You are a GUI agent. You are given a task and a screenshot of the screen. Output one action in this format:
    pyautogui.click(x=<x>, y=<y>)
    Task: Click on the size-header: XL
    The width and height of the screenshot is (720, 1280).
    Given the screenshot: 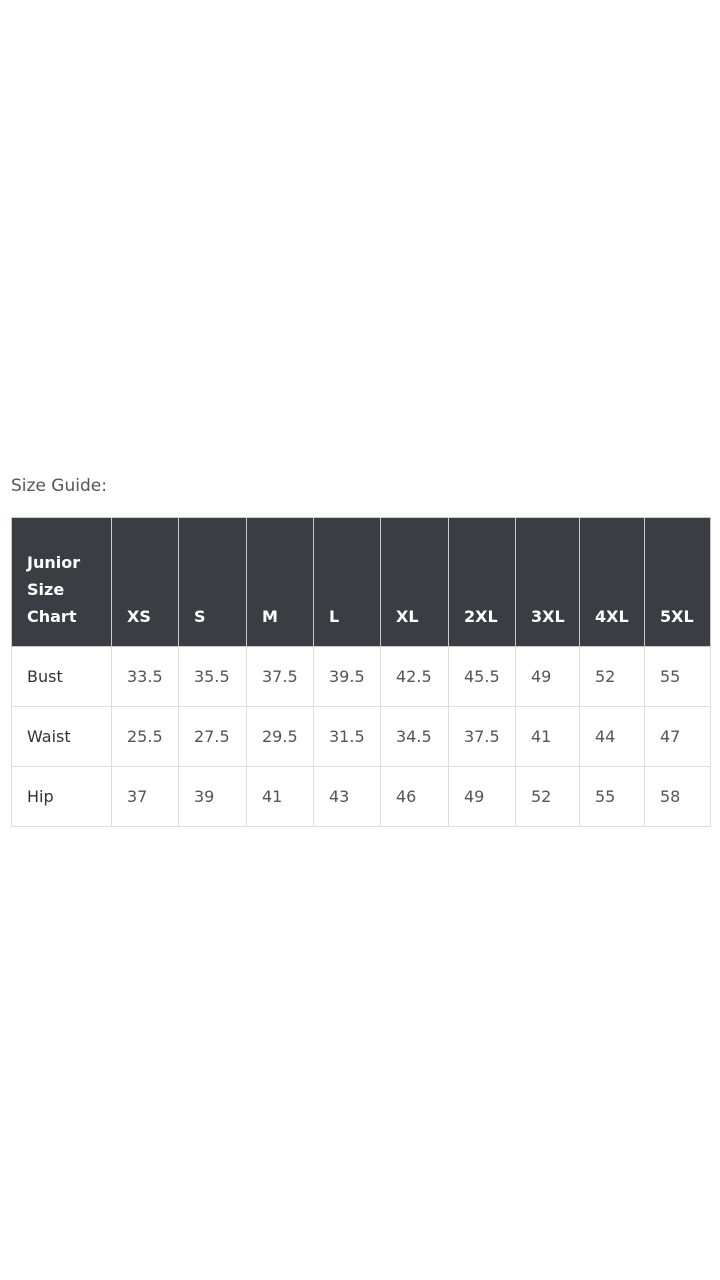 What is the action you would take?
    pyautogui.click(x=414, y=582)
    